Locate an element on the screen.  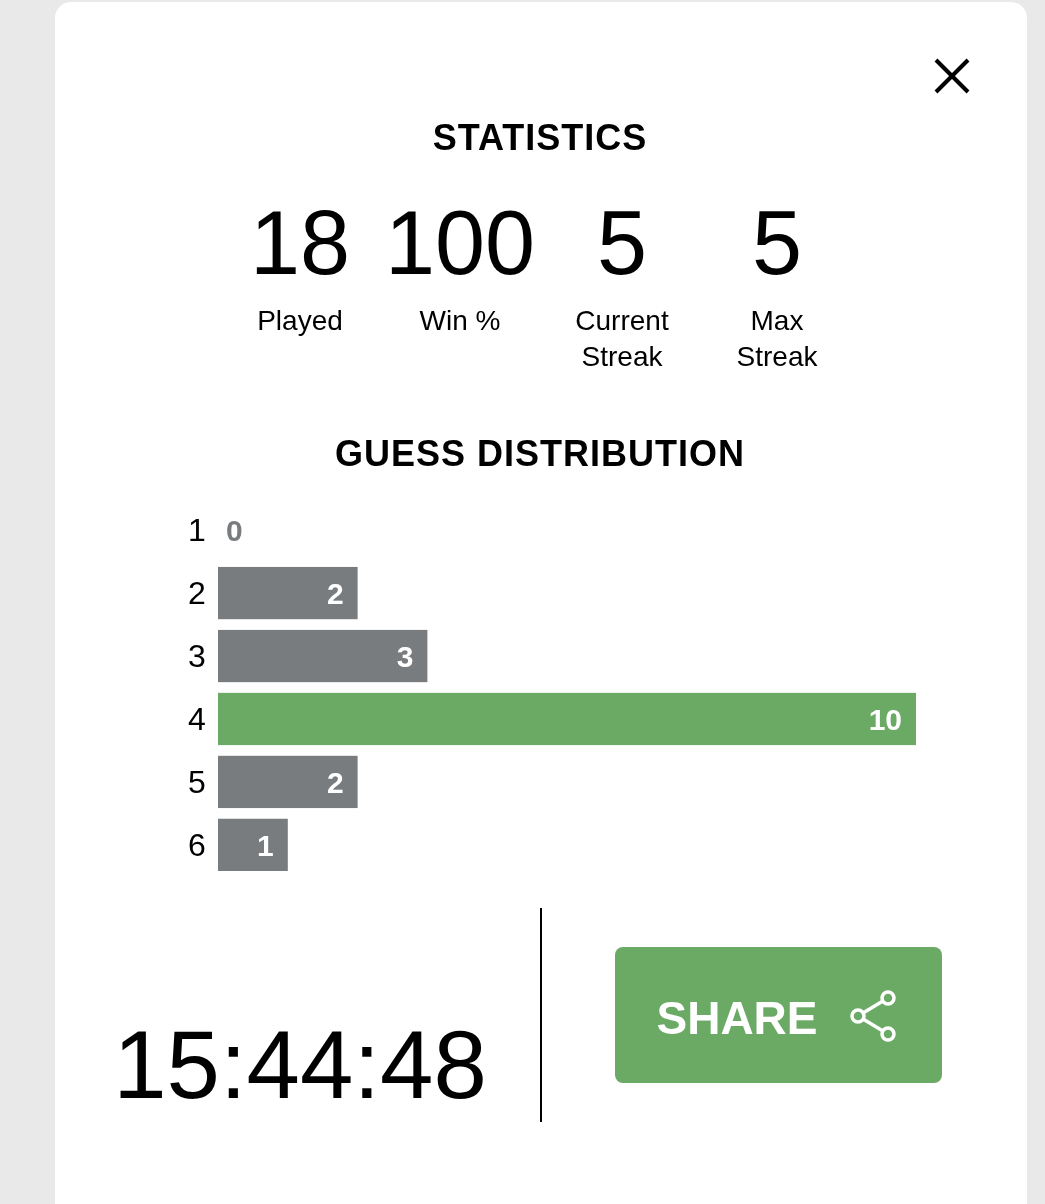
data-label: 0 is located at coordinates (234, 531).